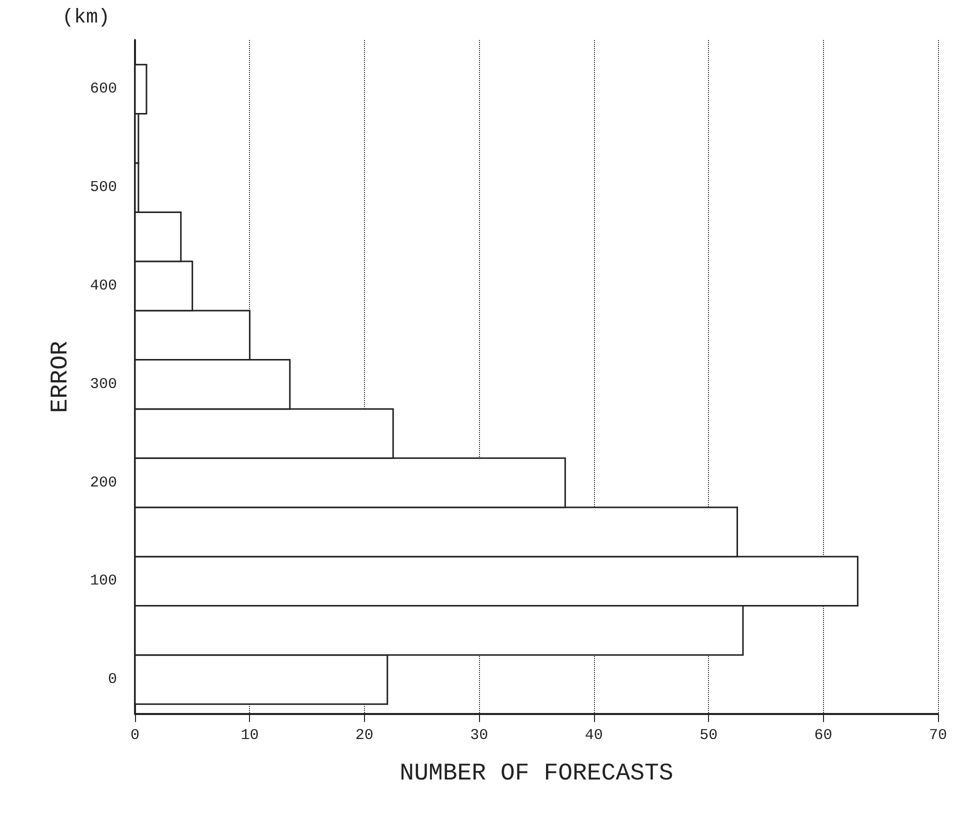  Describe the element at coordinates (112, 679) in the screenshot. I see `y-tick-label: 0` at that location.